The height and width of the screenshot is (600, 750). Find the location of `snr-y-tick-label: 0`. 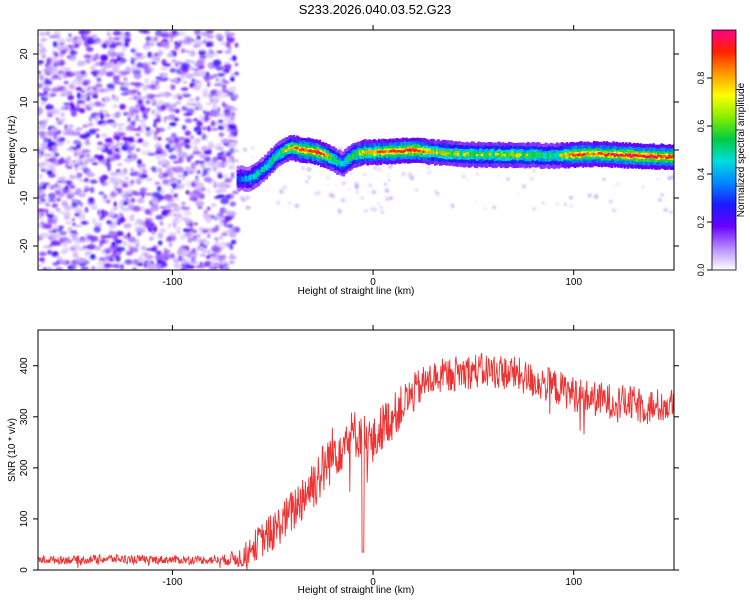

snr-y-tick-label: 0 is located at coordinates (24, 570).